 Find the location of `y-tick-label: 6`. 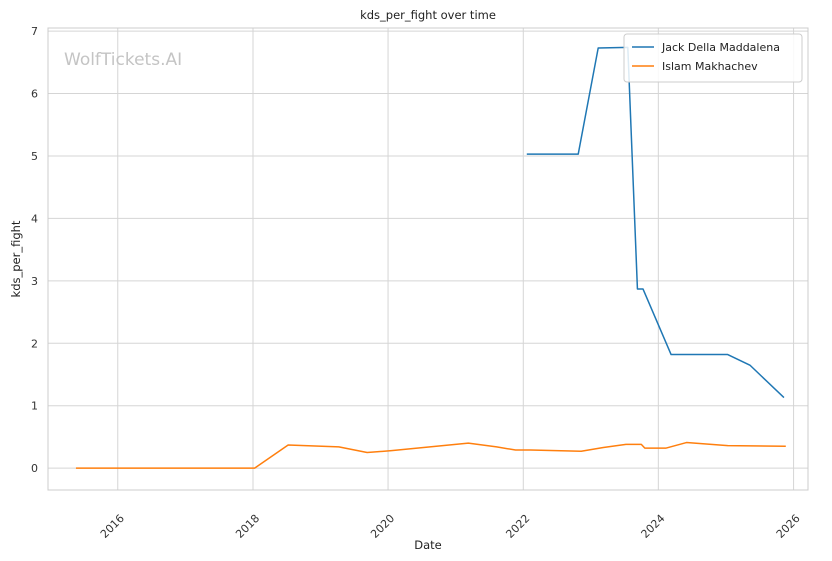

y-tick-label: 6 is located at coordinates (34, 94).